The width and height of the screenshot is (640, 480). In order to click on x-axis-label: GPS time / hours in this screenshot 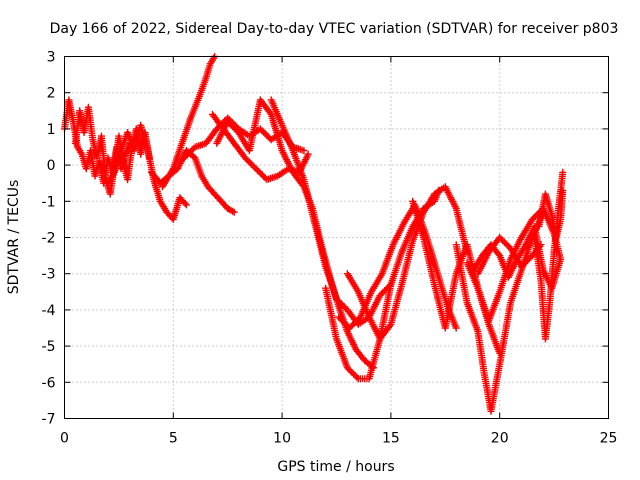, I will do `click(335, 467)`.